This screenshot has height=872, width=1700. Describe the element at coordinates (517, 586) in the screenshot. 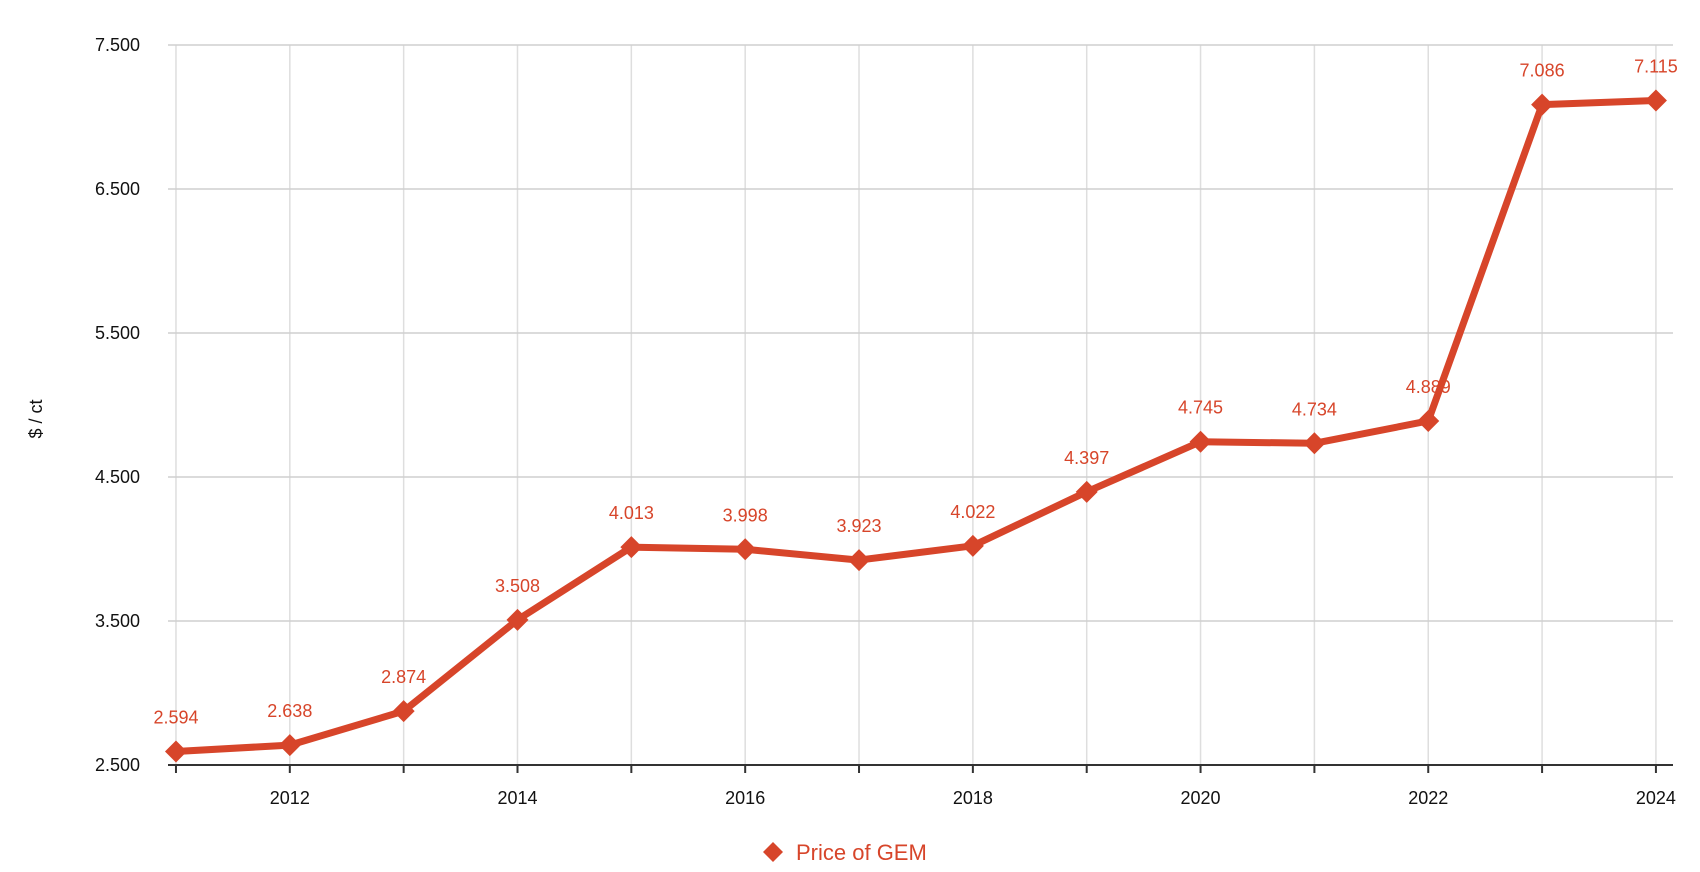

I see `data-label: 3.508` at that location.